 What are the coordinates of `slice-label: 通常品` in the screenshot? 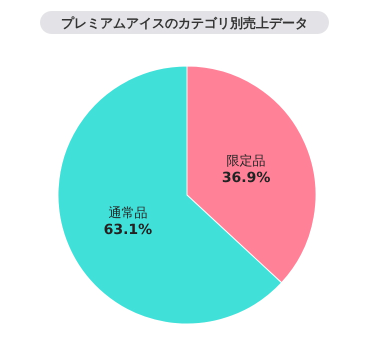 It's located at (128, 213).